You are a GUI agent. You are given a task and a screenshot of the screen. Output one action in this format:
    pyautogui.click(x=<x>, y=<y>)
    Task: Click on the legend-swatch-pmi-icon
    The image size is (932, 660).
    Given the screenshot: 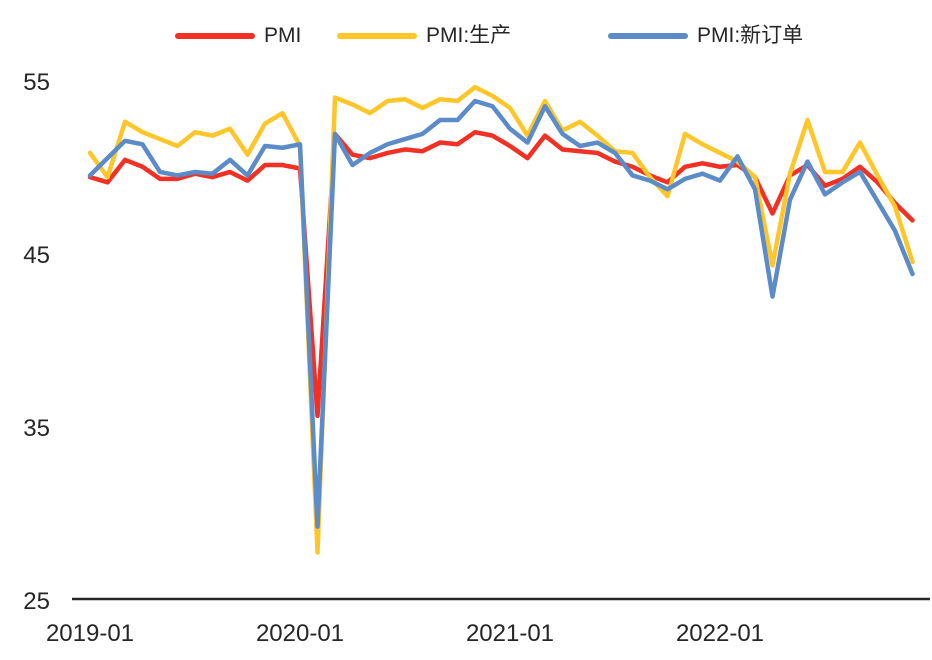 What is the action you would take?
    pyautogui.click(x=215, y=36)
    